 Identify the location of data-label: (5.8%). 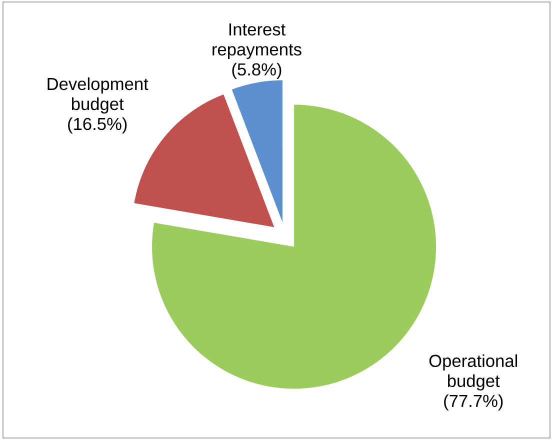
(257, 70).